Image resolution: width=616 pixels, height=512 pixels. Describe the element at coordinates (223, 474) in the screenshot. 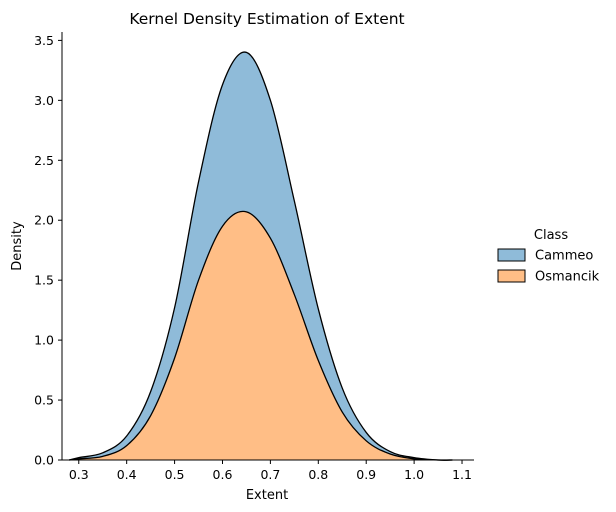

I see `x-tick-label: 0.6` at that location.